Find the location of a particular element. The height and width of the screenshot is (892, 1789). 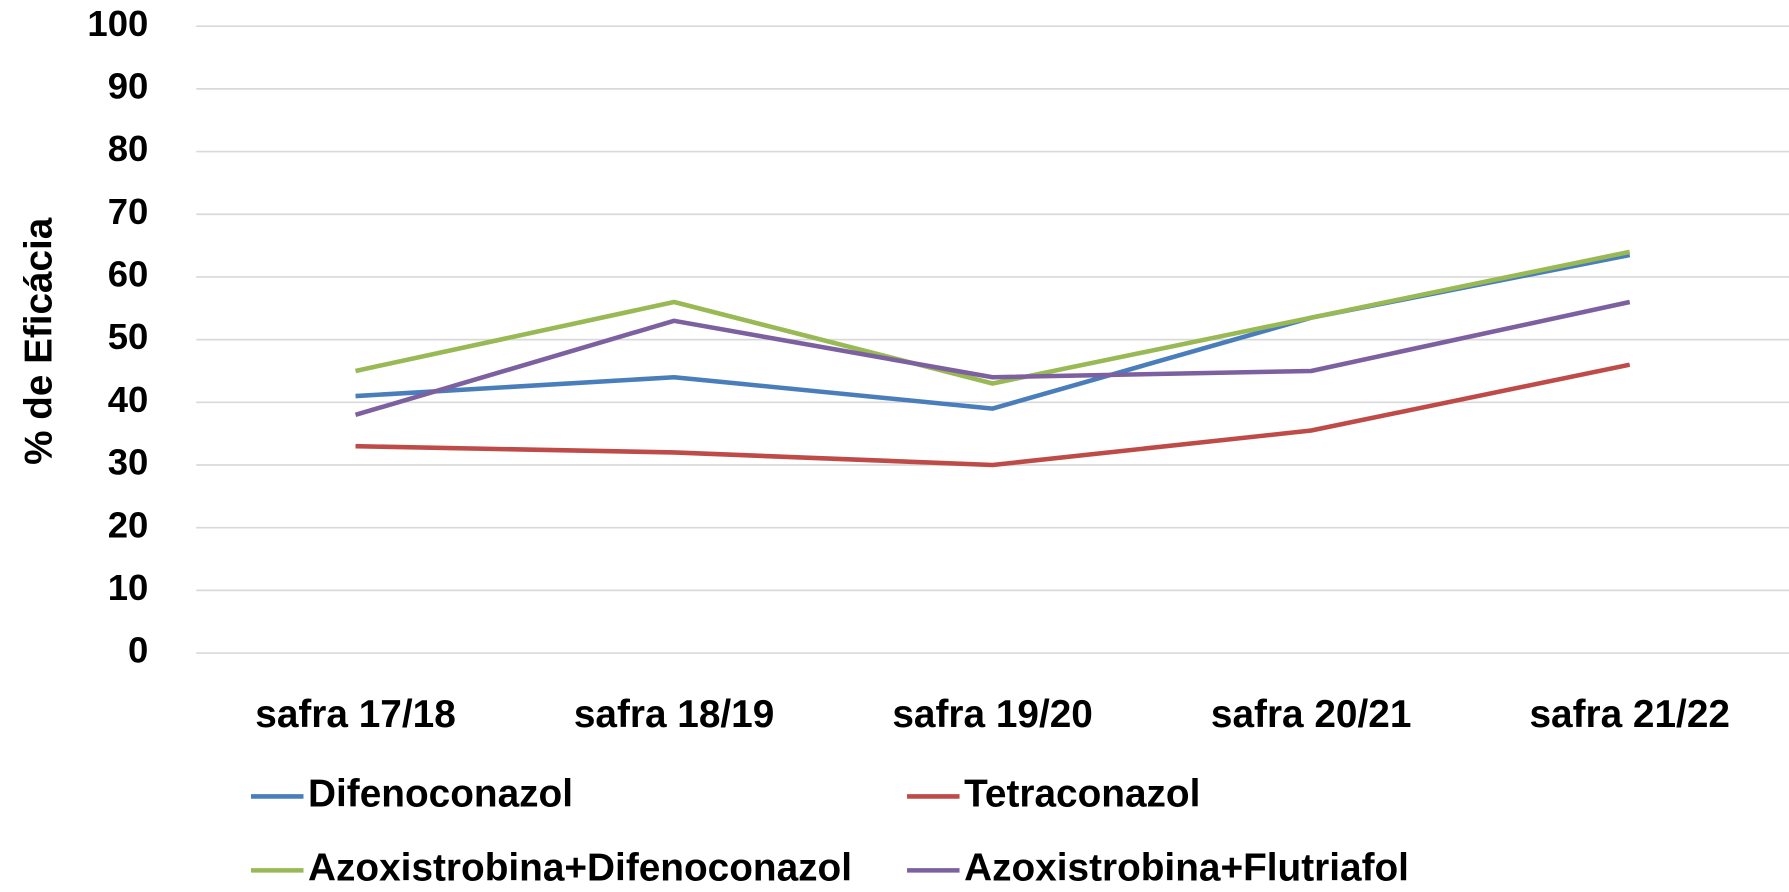

y-tick-label: 80 is located at coordinates (128, 148).